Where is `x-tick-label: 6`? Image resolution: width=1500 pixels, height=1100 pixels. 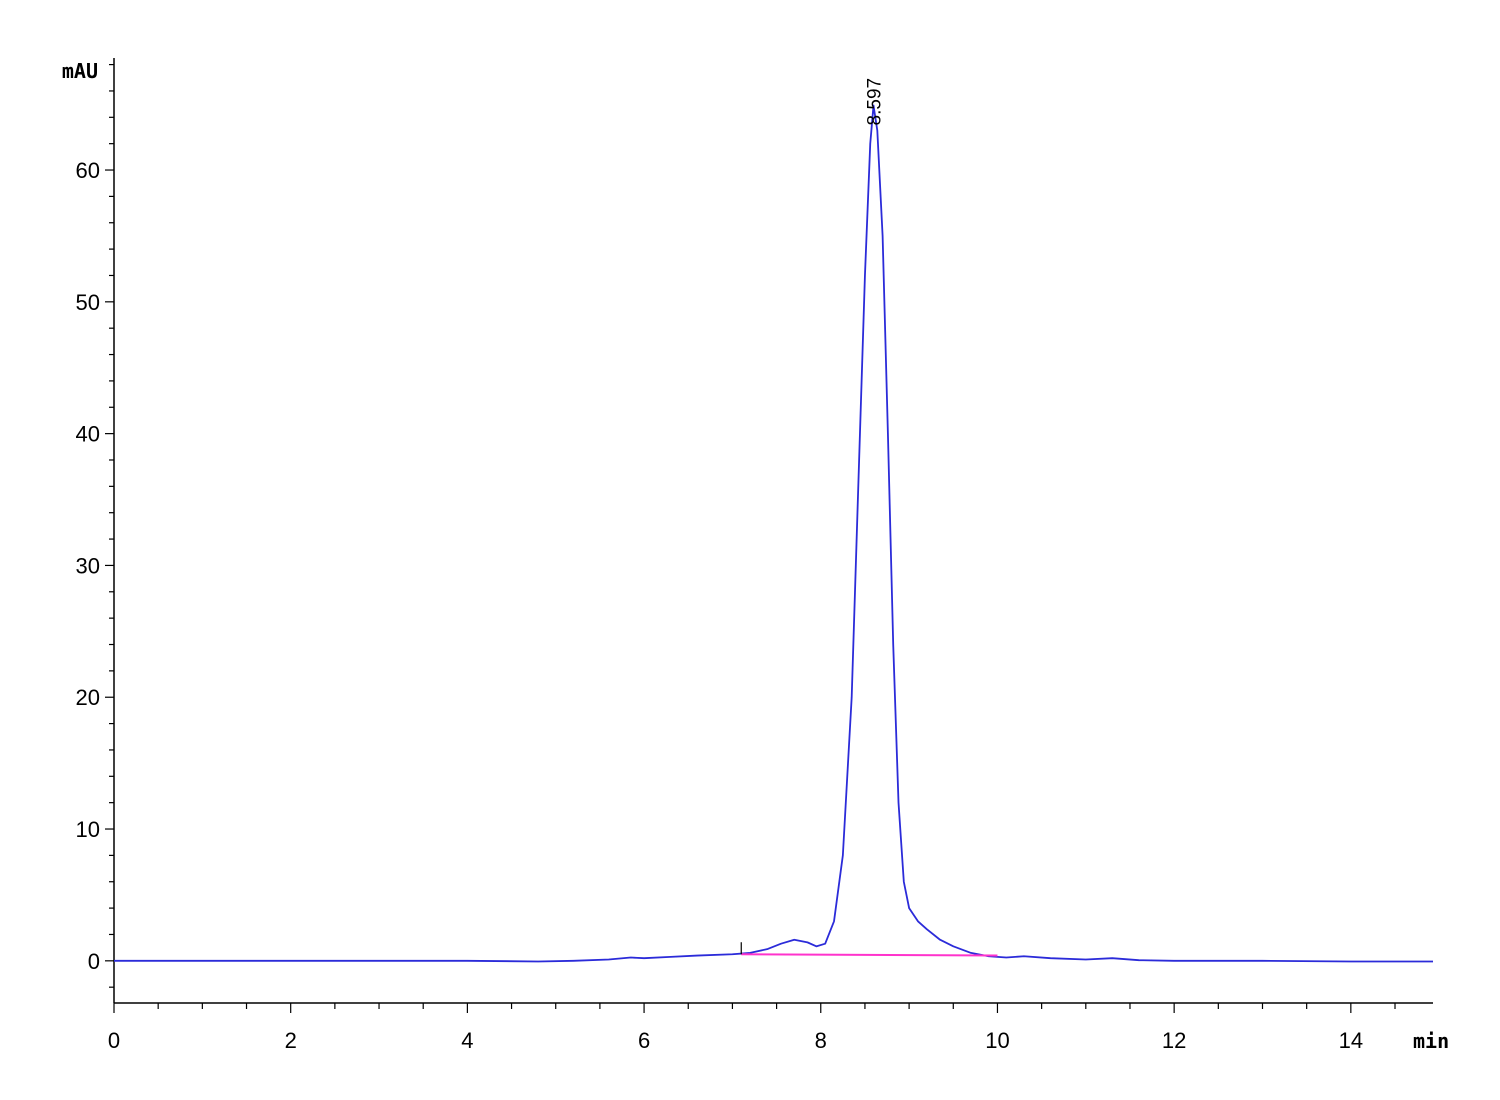
x-tick-label: 6 is located at coordinates (644, 1040).